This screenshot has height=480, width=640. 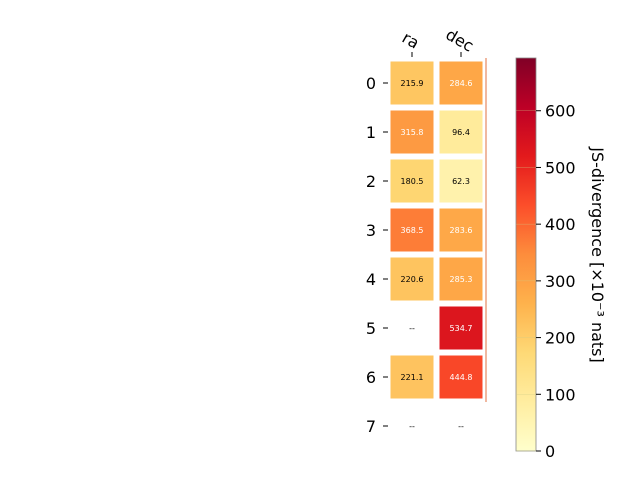 I want to click on cell-value-label: 284.6, so click(x=461, y=83).